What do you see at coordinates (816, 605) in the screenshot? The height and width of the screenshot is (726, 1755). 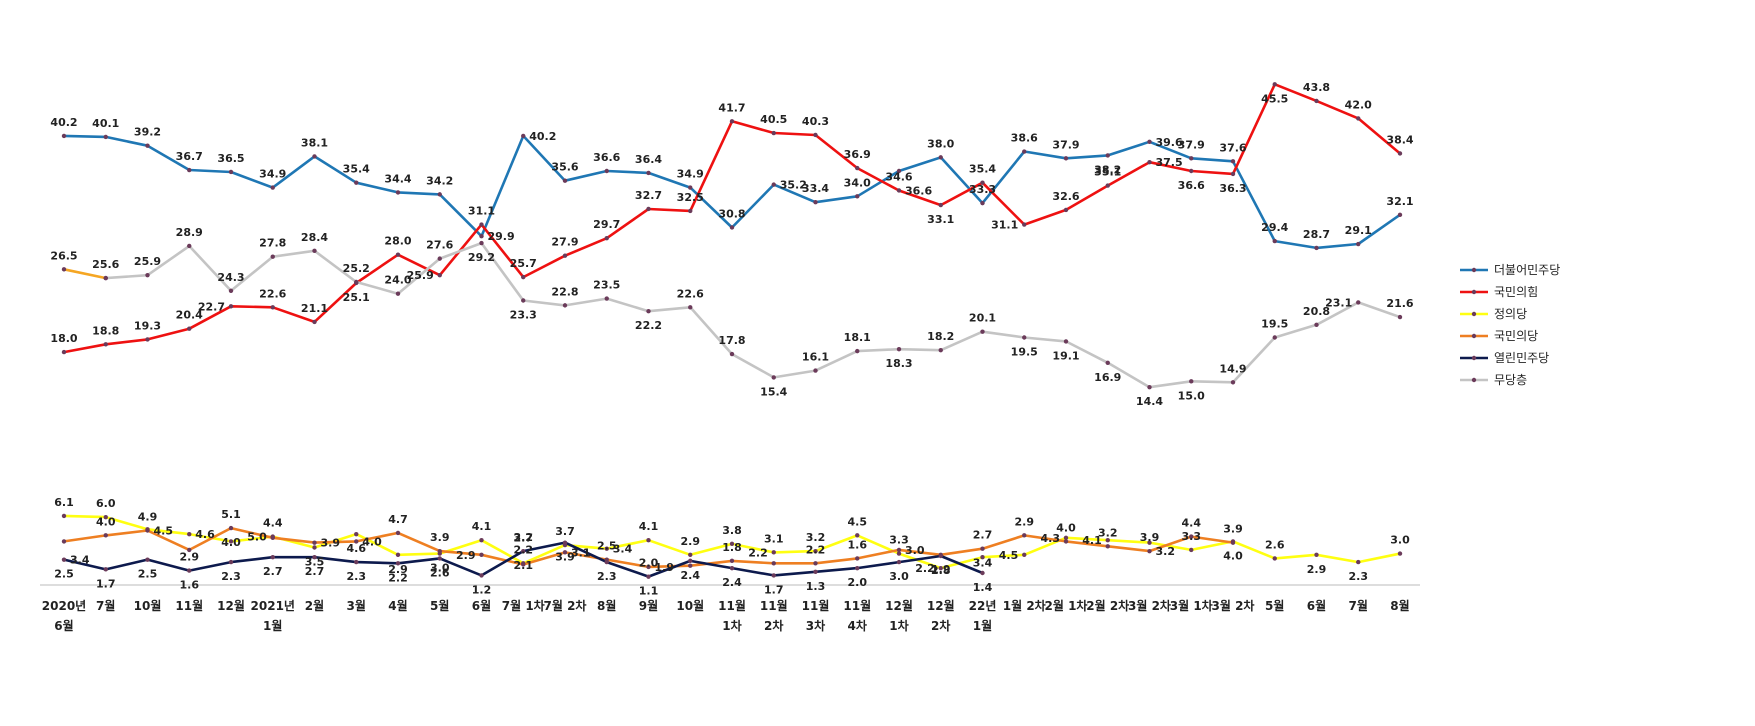 I see `x-tick-label: 11월` at bounding box center [816, 605].